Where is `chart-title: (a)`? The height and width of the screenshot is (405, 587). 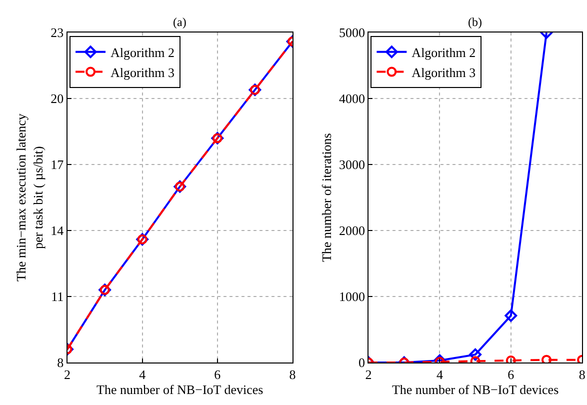
chart-title: (a) is located at coordinates (179, 22).